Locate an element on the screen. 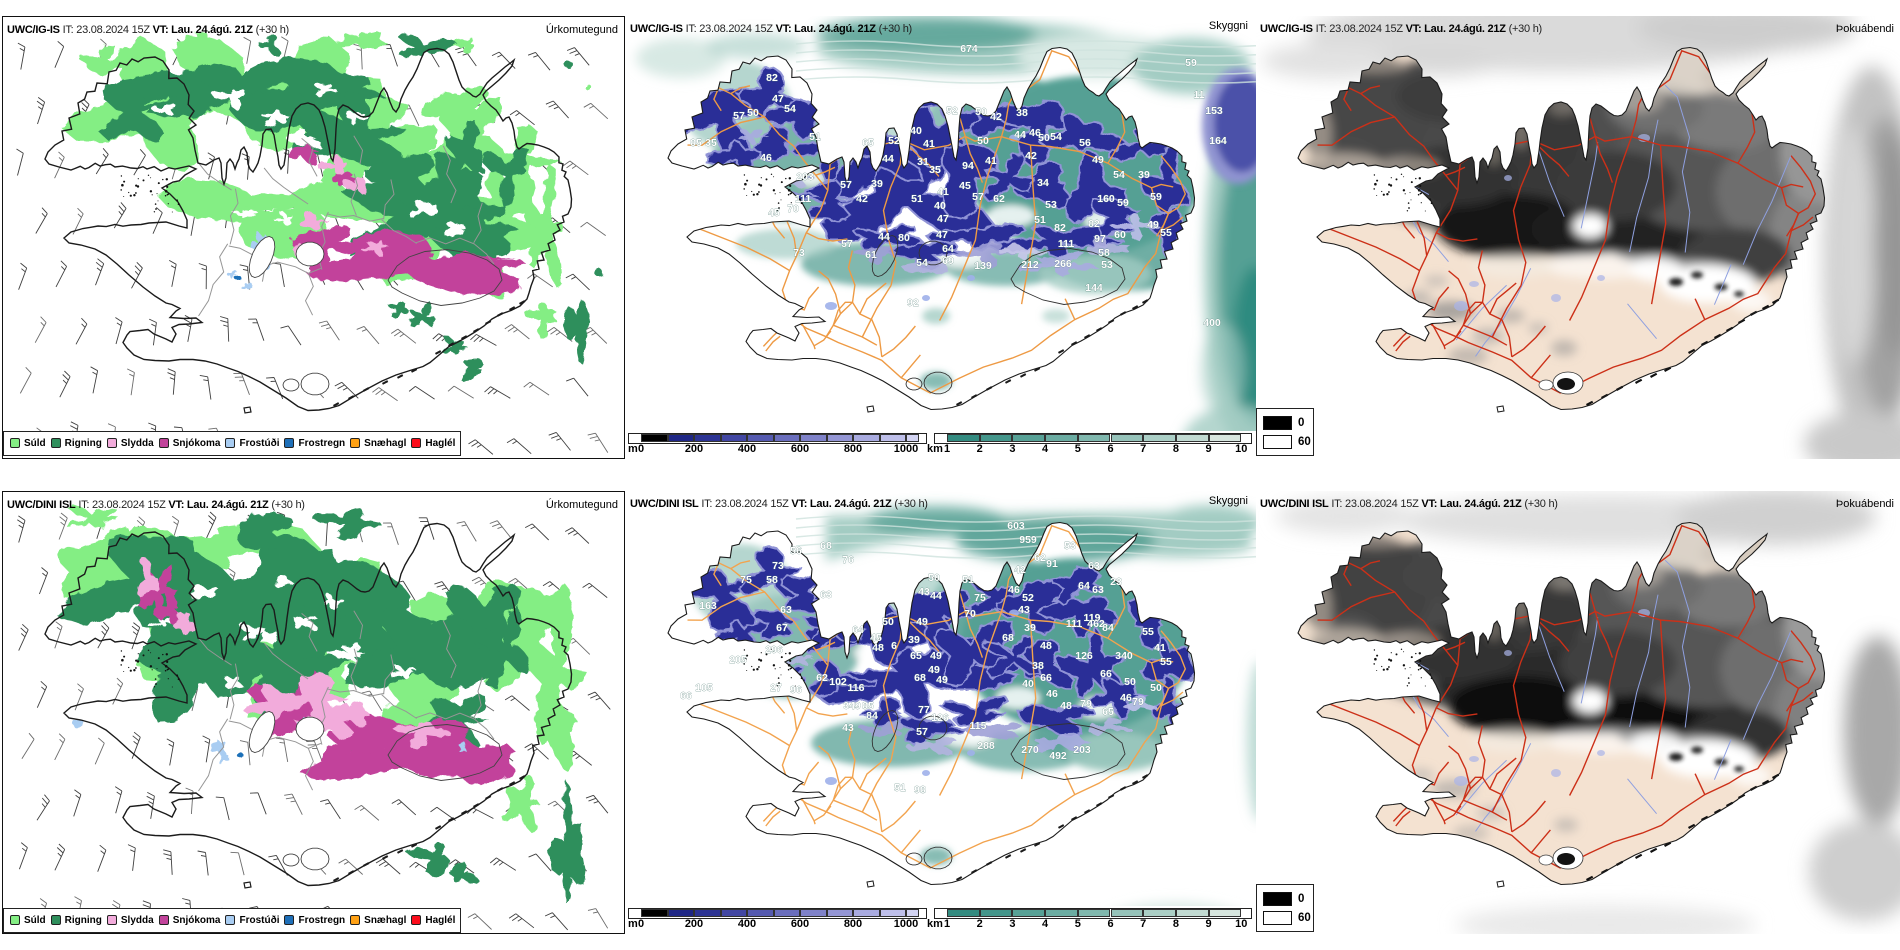  svg-text: 674 is located at coordinates (969, 49).